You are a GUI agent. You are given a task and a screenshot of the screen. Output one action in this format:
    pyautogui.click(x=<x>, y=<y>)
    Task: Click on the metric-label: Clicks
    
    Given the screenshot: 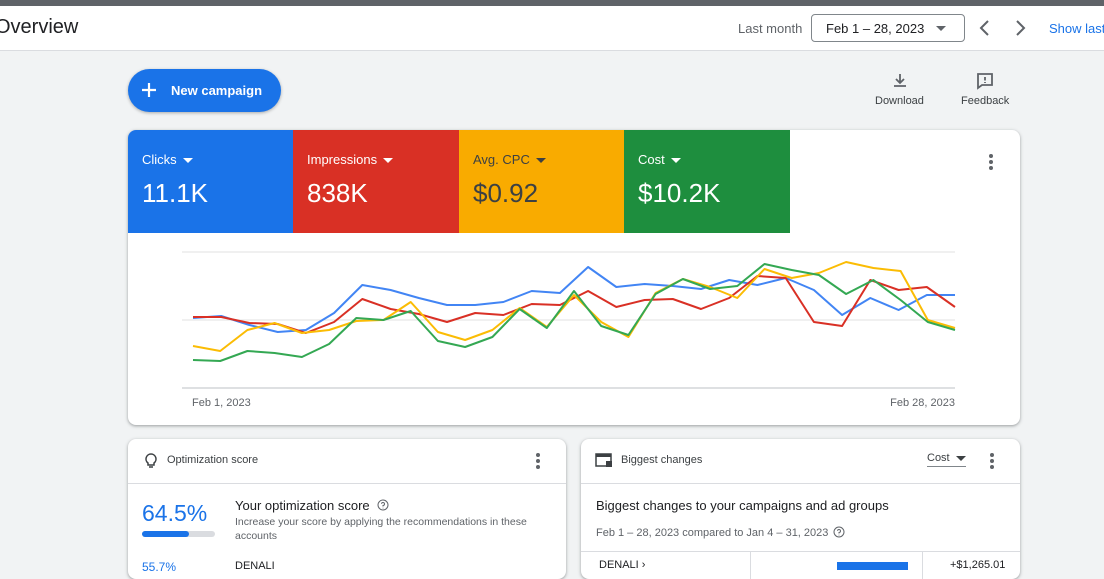 What is the action you would take?
    pyautogui.click(x=167, y=159)
    